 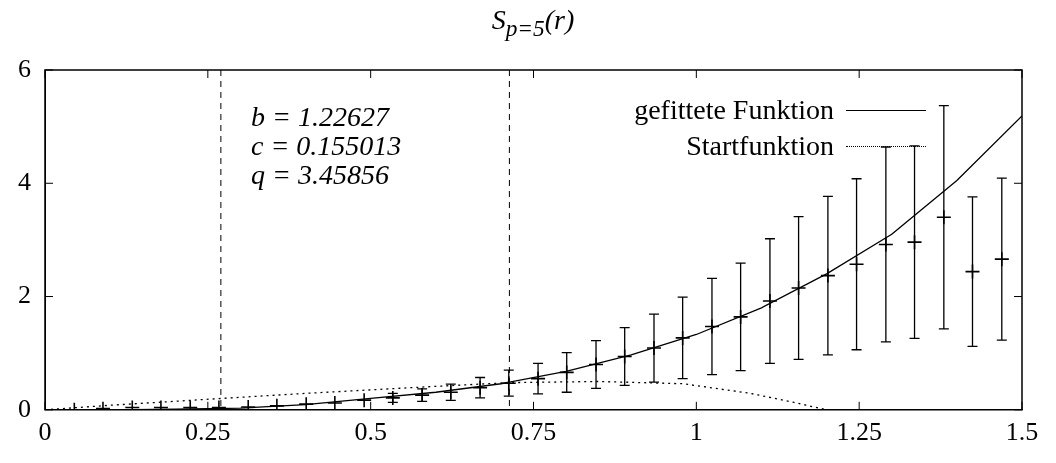 What do you see at coordinates (760, 146) in the screenshot?
I see `legend-label: Startfunktion` at bounding box center [760, 146].